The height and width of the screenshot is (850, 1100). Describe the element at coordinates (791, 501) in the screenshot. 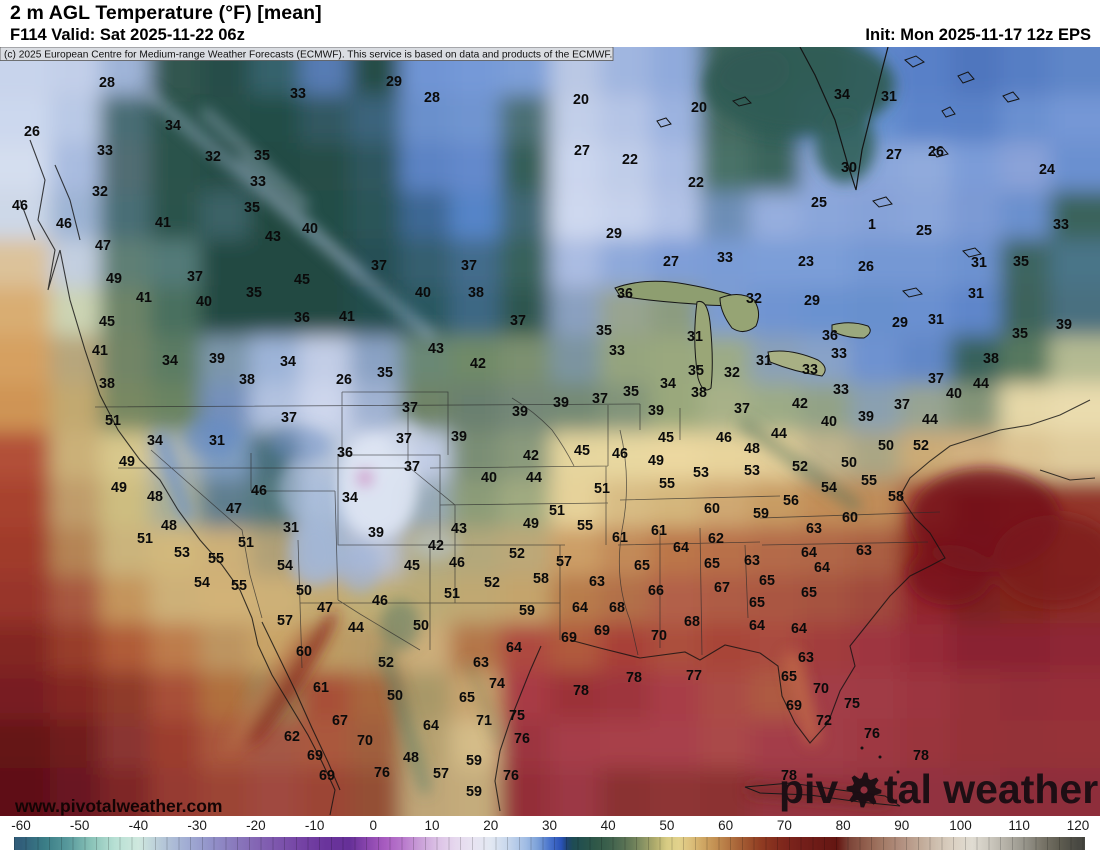

I see `svg-text: 56` at that location.